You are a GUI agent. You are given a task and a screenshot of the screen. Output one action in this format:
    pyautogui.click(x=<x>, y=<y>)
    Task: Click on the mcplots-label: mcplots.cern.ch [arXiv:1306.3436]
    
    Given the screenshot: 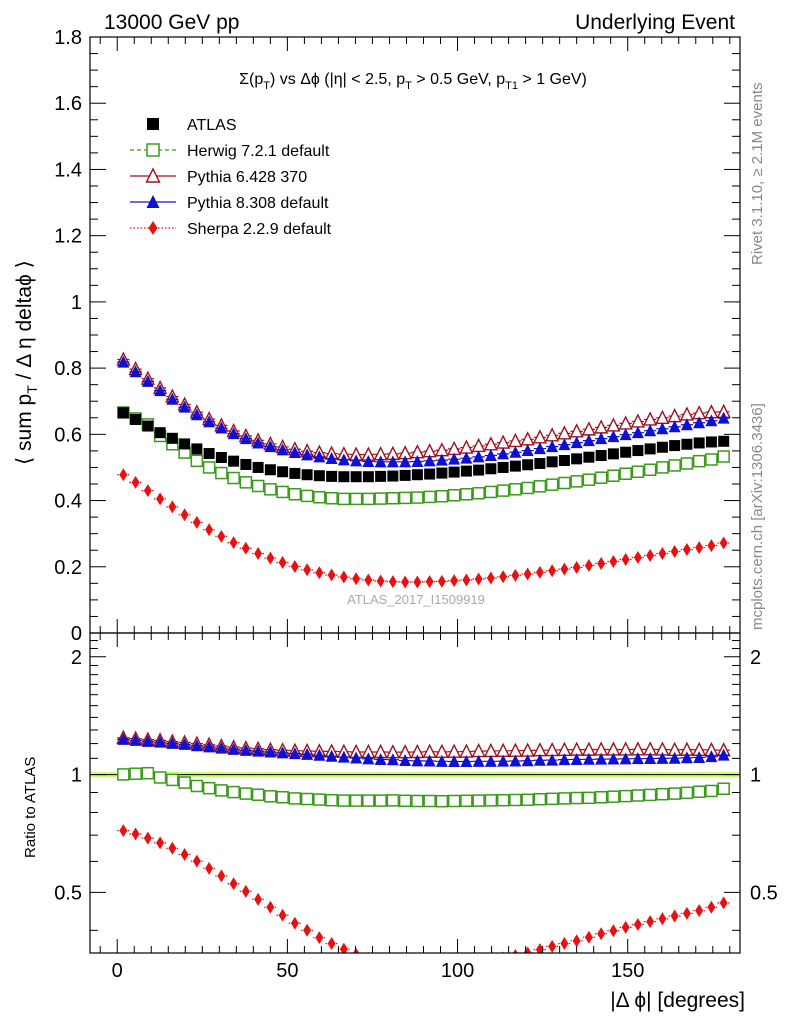 What is the action you would take?
    pyautogui.click(x=757, y=516)
    